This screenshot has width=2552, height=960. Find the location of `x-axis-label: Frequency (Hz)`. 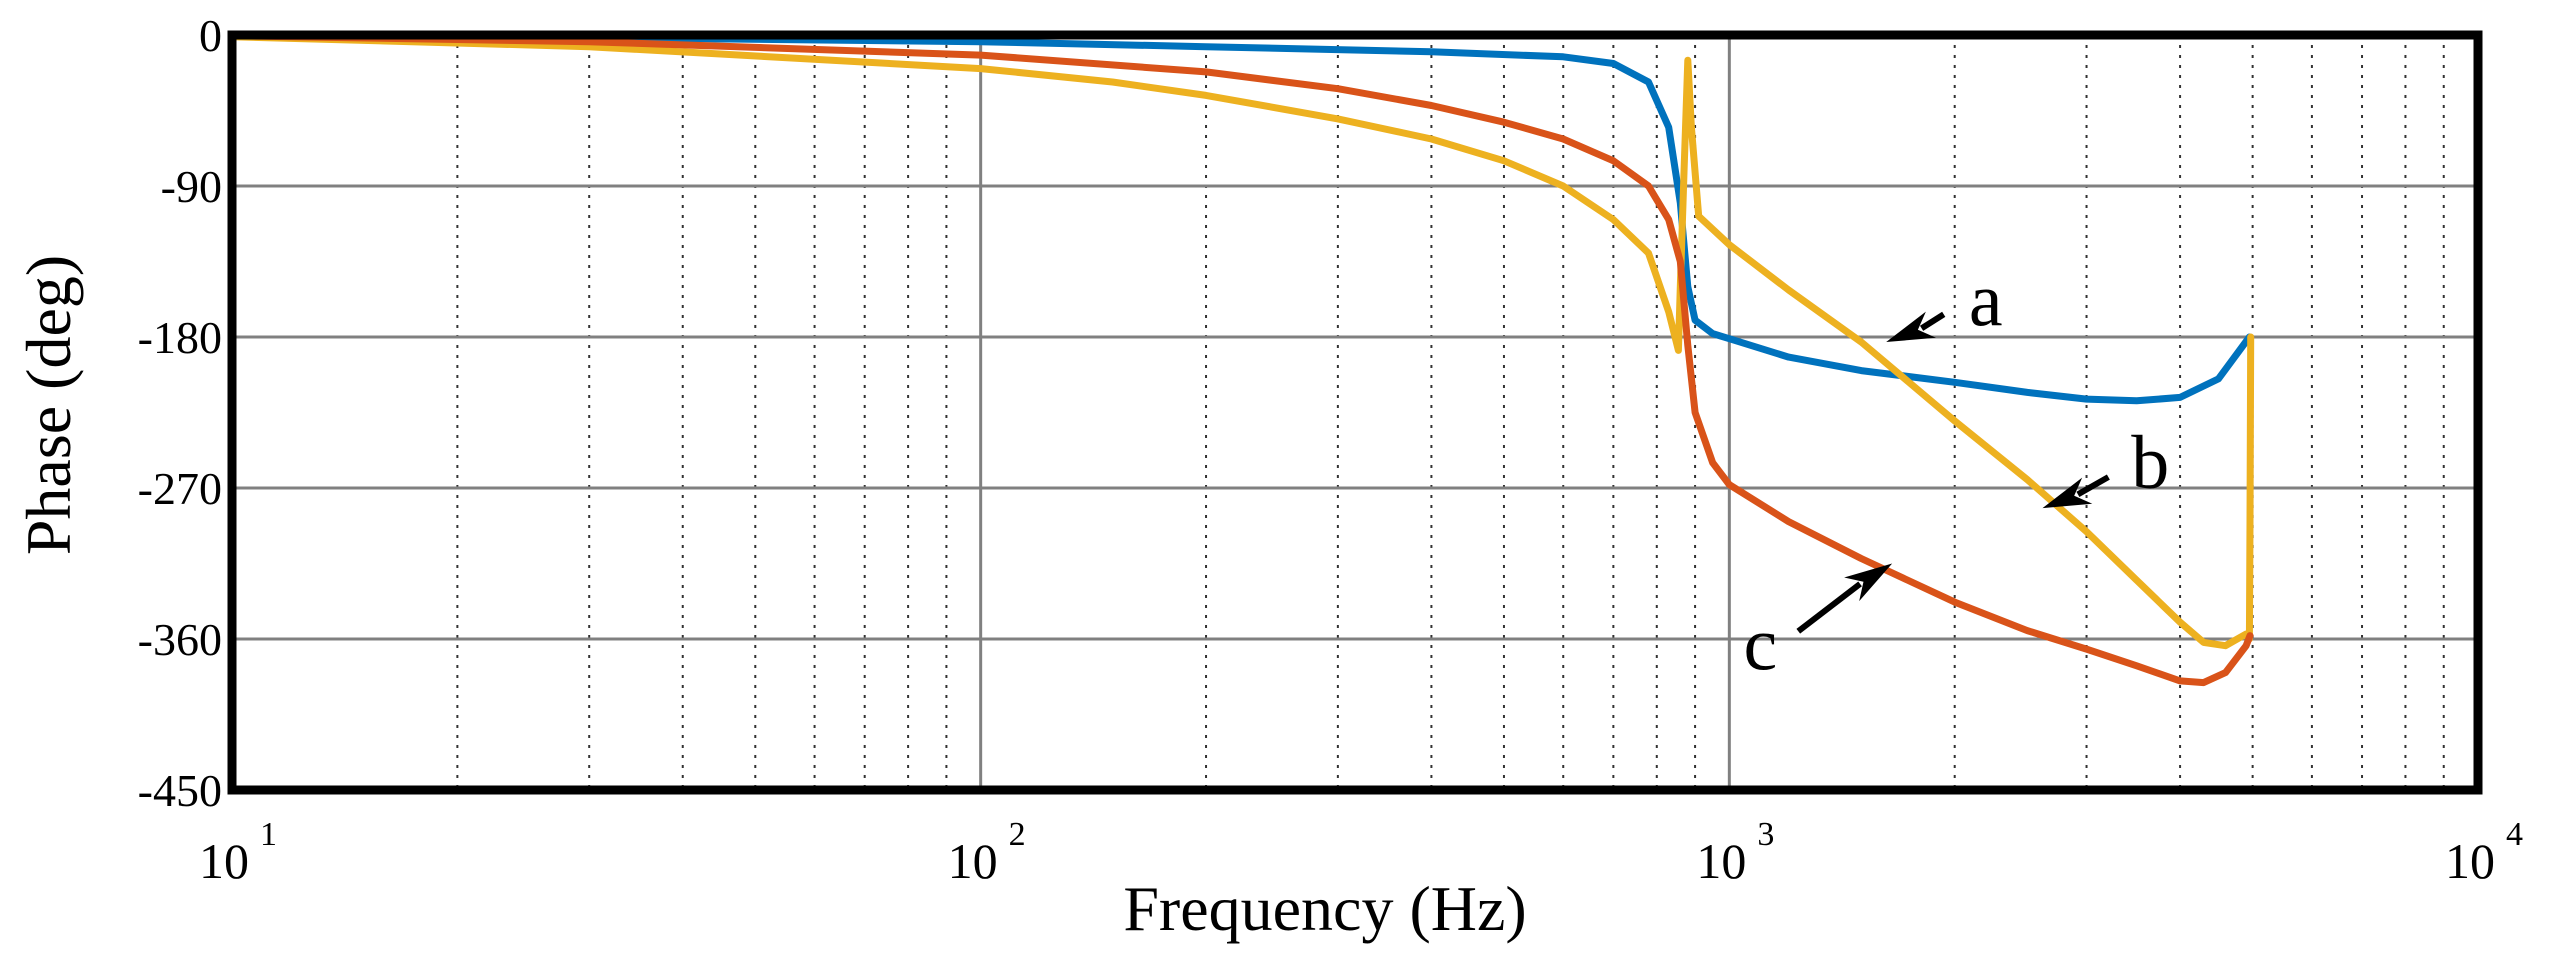

x-axis-label: Frequency (Hz) is located at coordinates (1324, 908).